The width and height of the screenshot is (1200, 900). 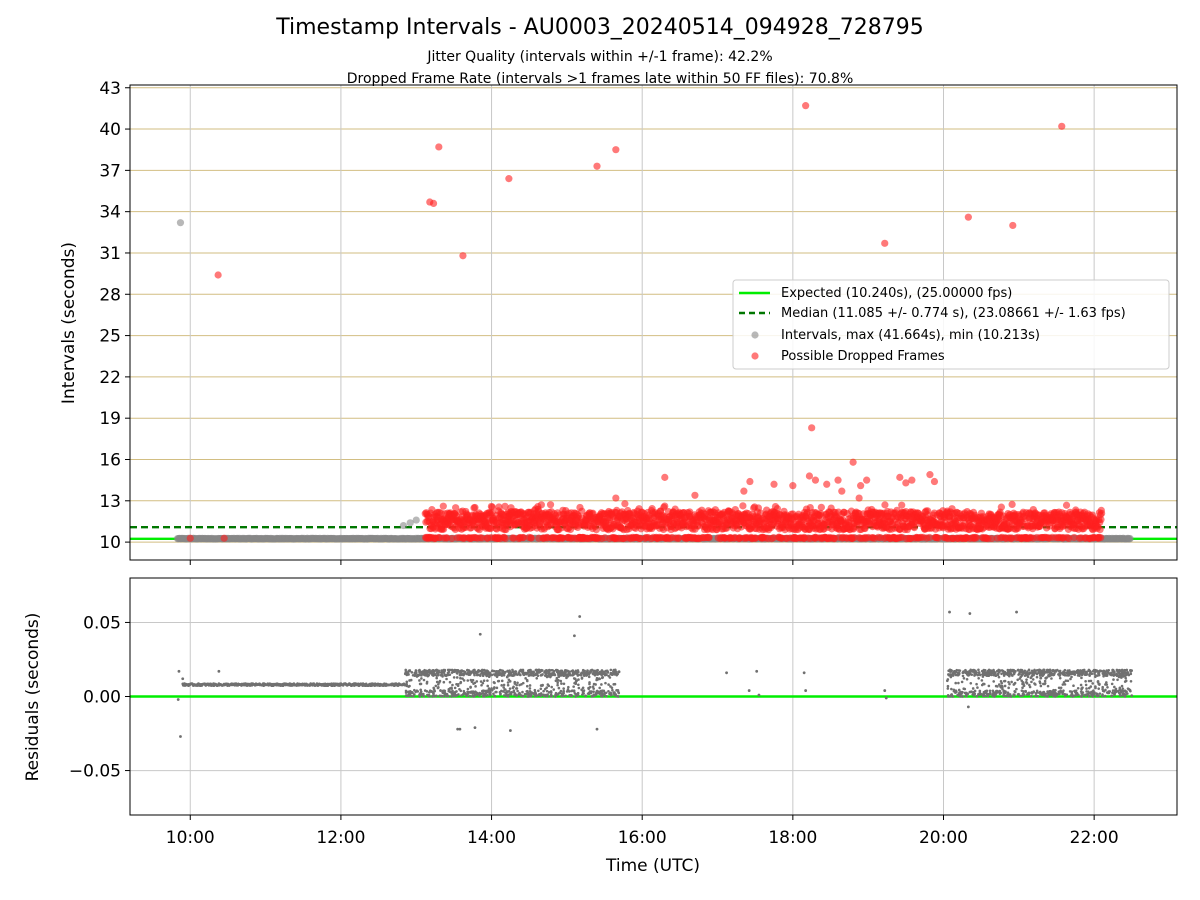 I want to click on top-ytick-label: 19, so click(x=110, y=419).